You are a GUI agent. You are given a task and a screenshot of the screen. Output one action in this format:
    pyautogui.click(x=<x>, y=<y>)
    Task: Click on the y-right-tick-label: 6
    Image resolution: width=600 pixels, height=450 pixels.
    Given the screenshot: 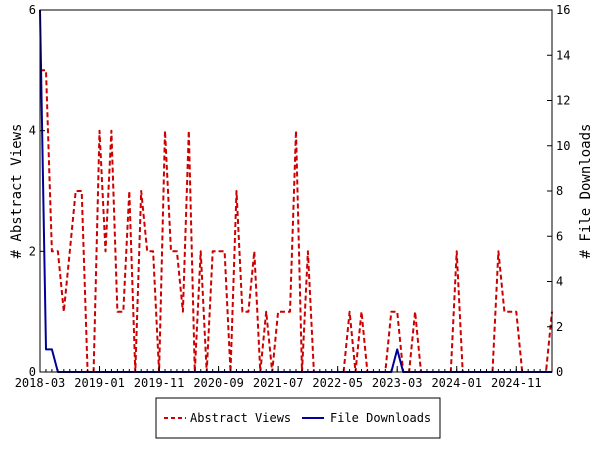 What is the action you would take?
    pyautogui.click(x=559, y=236)
    